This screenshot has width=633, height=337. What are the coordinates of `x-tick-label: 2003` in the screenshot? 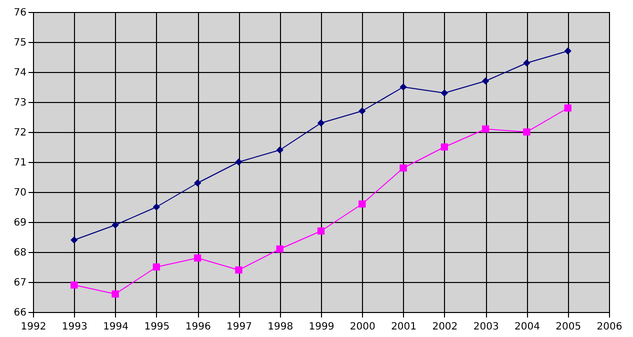 It's located at (486, 327).